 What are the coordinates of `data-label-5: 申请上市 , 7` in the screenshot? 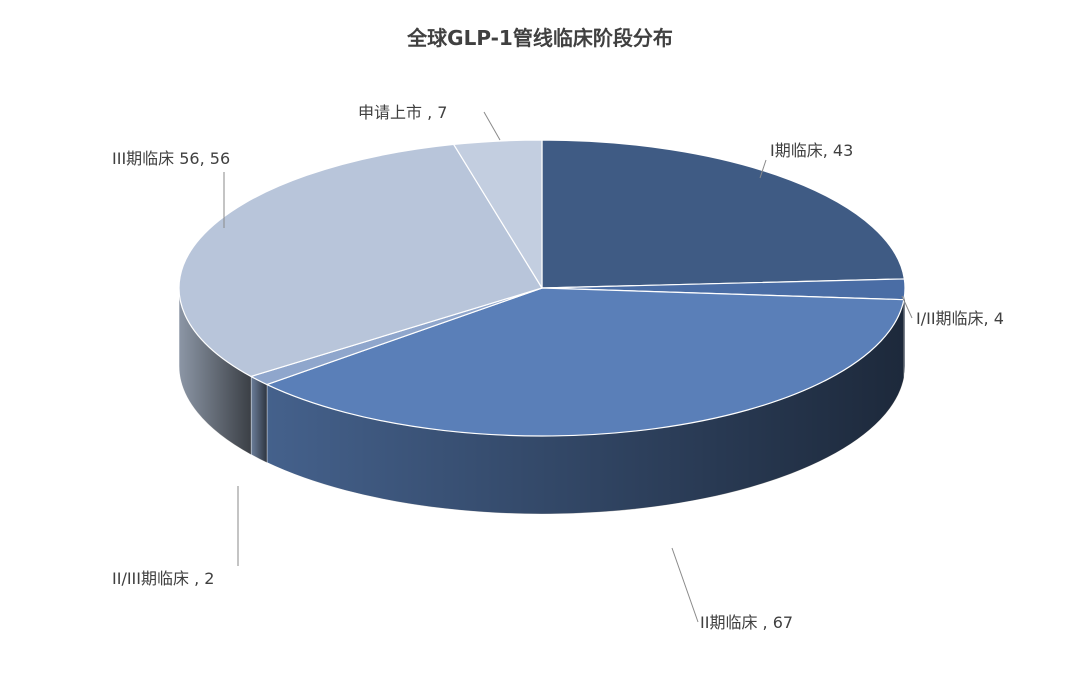 It's located at (402, 112).